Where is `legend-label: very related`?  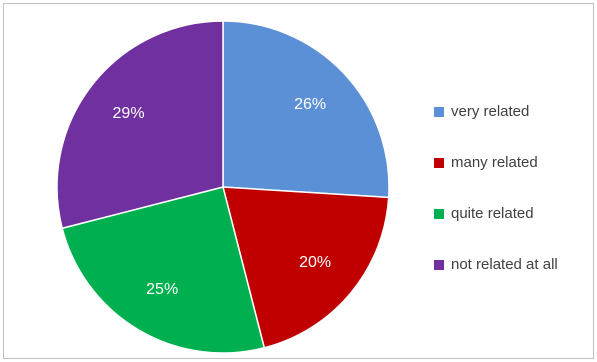 legend-label: very related is located at coordinates (490, 111).